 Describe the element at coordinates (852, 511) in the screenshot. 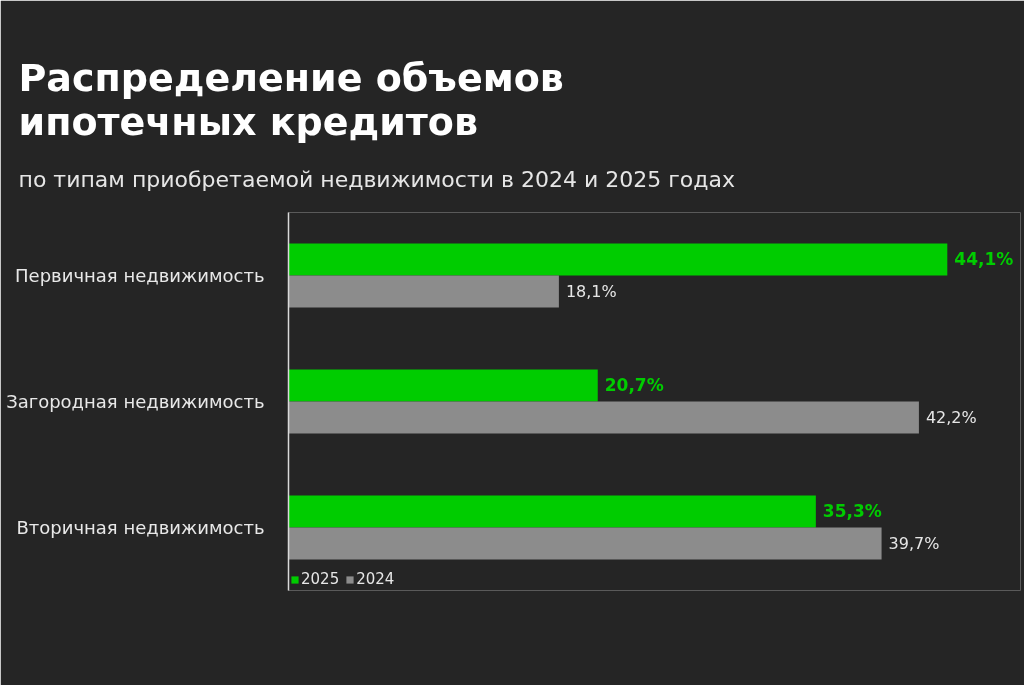

I see `data-label: 35,3%` at that location.